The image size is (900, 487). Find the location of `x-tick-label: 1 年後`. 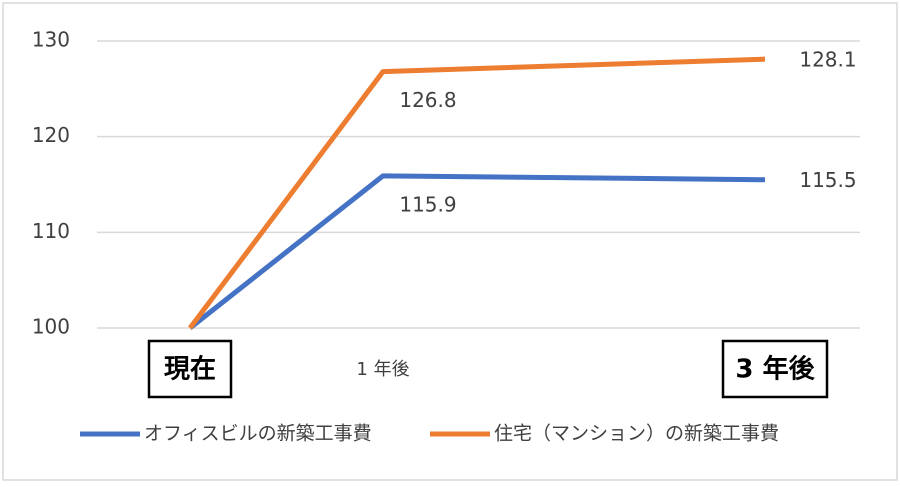

x-tick-label: 1 年後 is located at coordinates (382, 369).